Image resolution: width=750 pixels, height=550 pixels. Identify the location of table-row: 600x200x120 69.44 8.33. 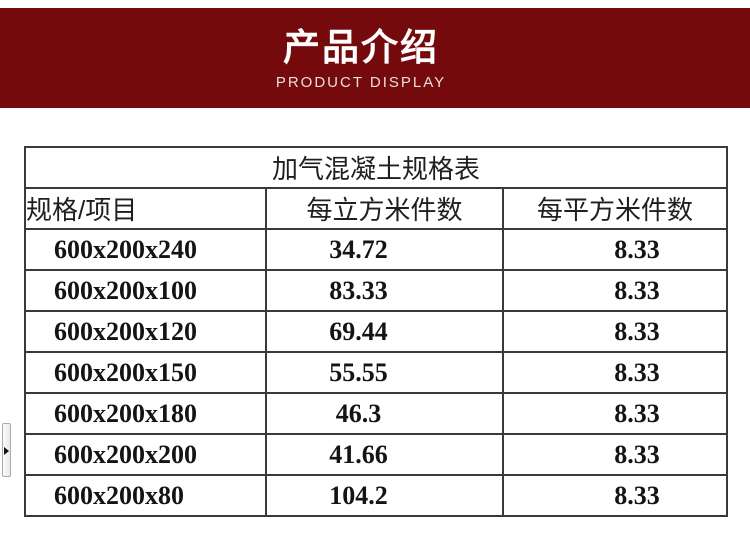
(376, 331).